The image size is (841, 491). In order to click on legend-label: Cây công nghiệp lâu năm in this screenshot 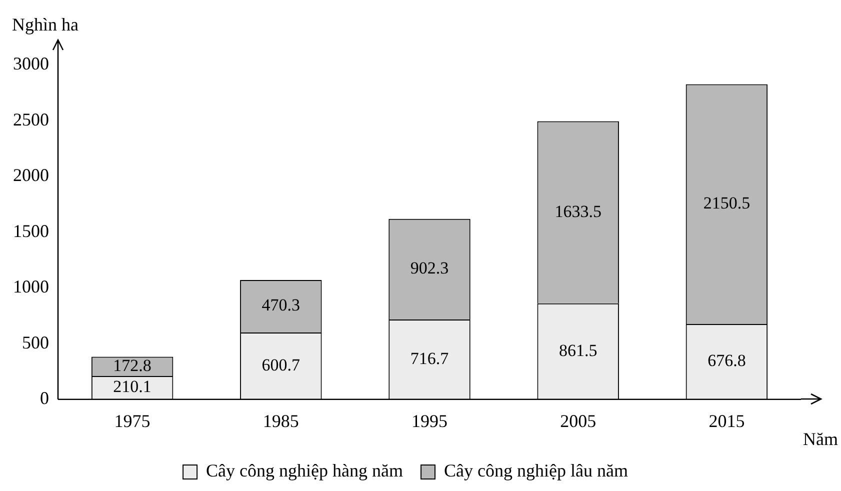, I will do `click(536, 470)`.